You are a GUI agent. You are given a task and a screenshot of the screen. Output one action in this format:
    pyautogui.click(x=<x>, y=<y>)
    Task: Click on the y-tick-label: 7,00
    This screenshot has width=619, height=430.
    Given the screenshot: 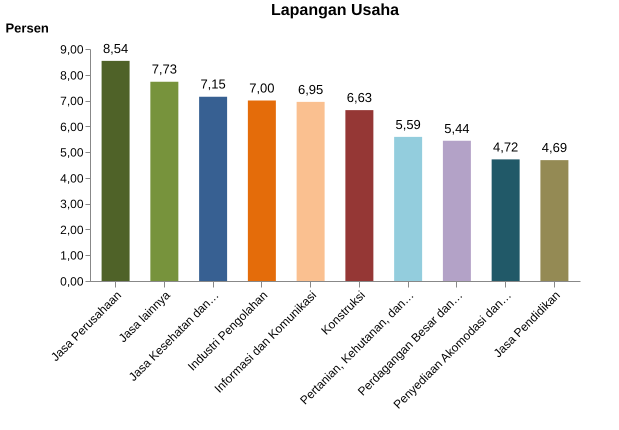 What is the action you would take?
    pyautogui.click(x=72, y=101)
    